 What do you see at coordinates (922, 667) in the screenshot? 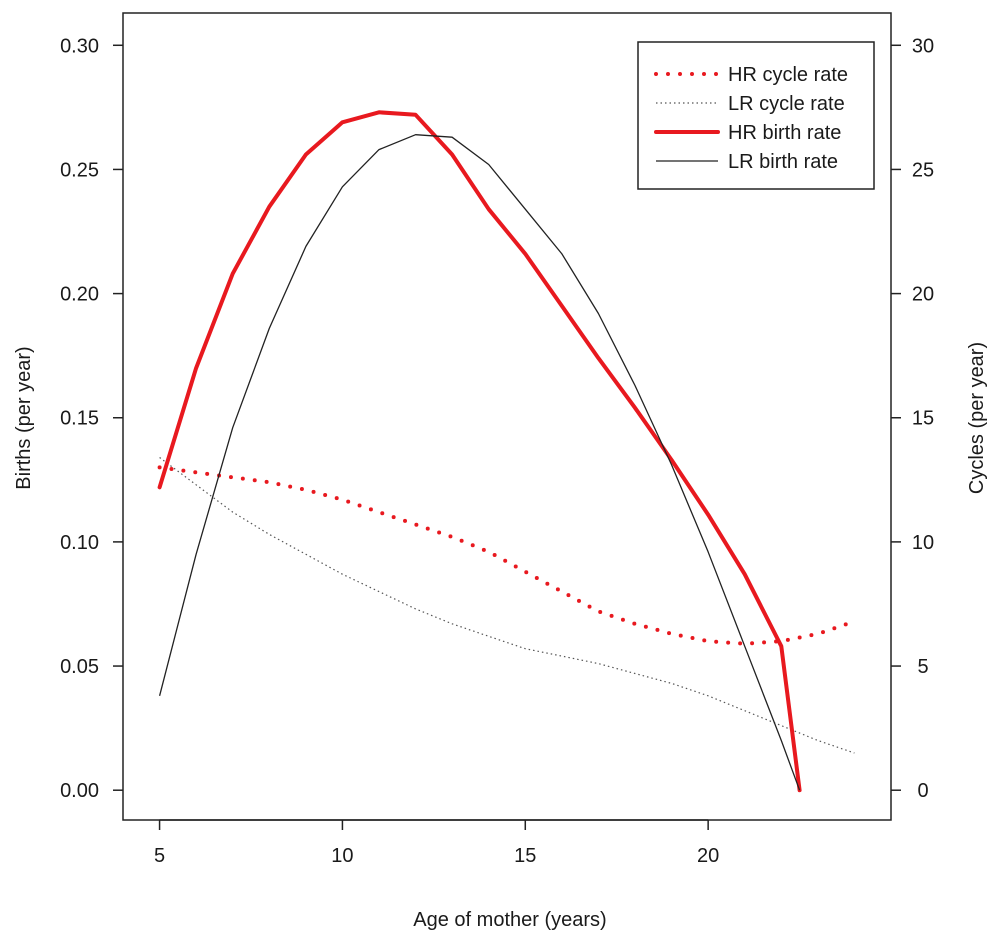
I see `y-right-tick-label: 5` at bounding box center [922, 667].